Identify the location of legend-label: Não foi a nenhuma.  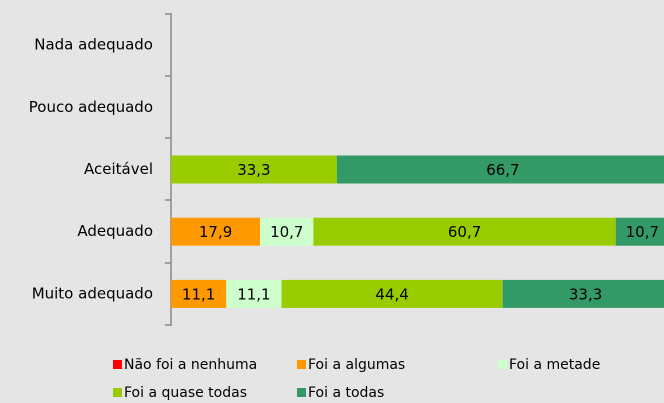
(190, 365).